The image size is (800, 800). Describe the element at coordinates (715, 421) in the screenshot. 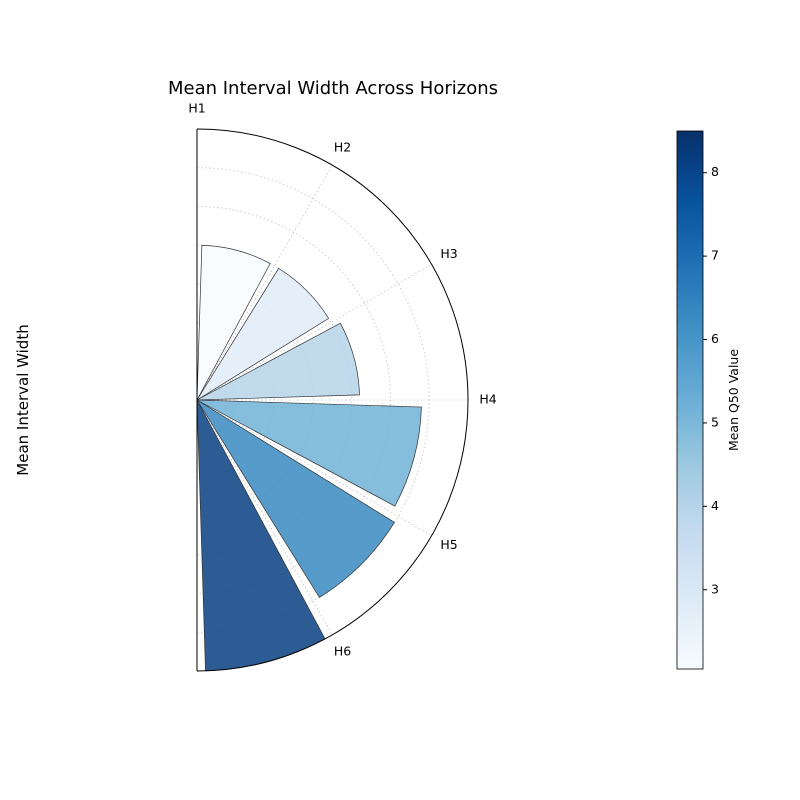

I see `colorbar-tick-label: 5` at that location.